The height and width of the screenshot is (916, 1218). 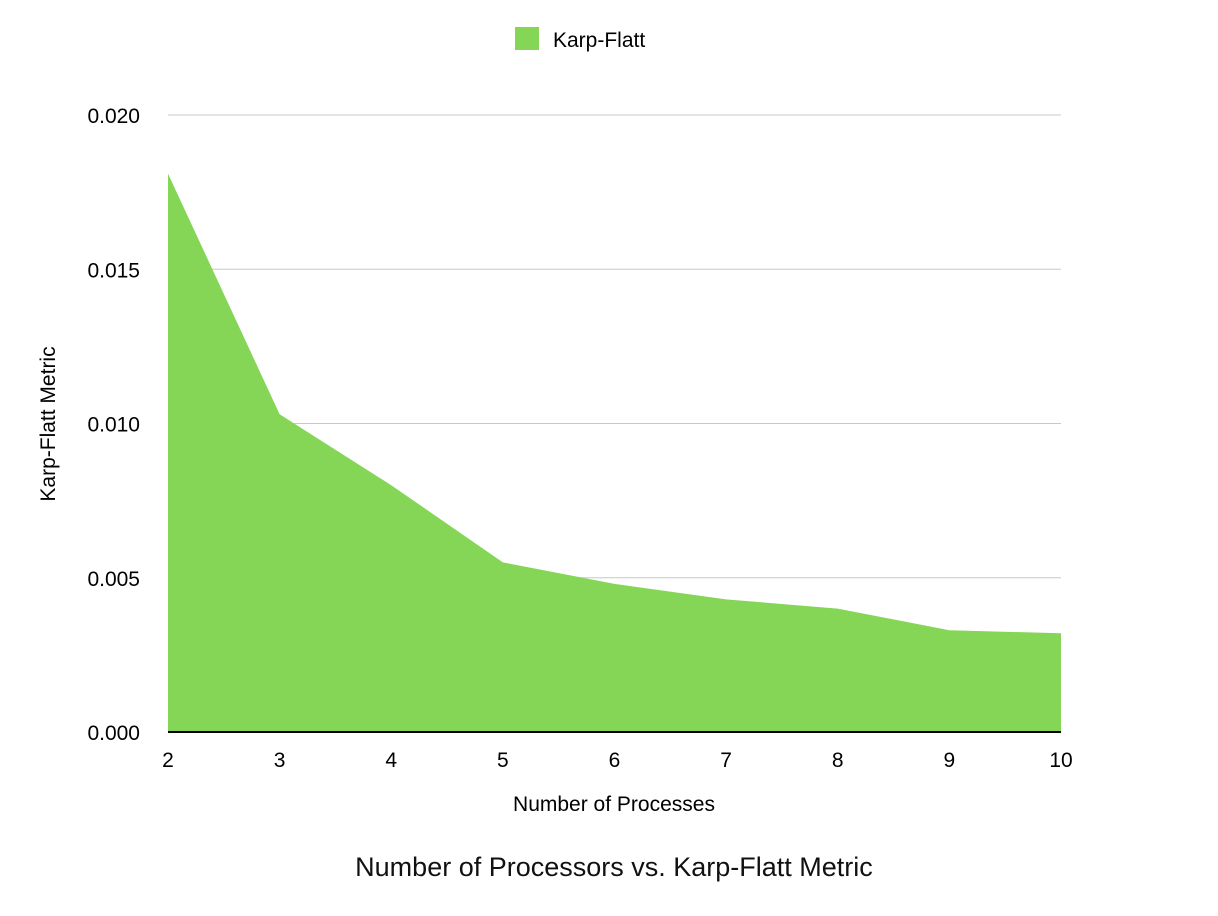 What do you see at coordinates (950, 760) in the screenshot?
I see `x-tick-label: 9` at bounding box center [950, 760].